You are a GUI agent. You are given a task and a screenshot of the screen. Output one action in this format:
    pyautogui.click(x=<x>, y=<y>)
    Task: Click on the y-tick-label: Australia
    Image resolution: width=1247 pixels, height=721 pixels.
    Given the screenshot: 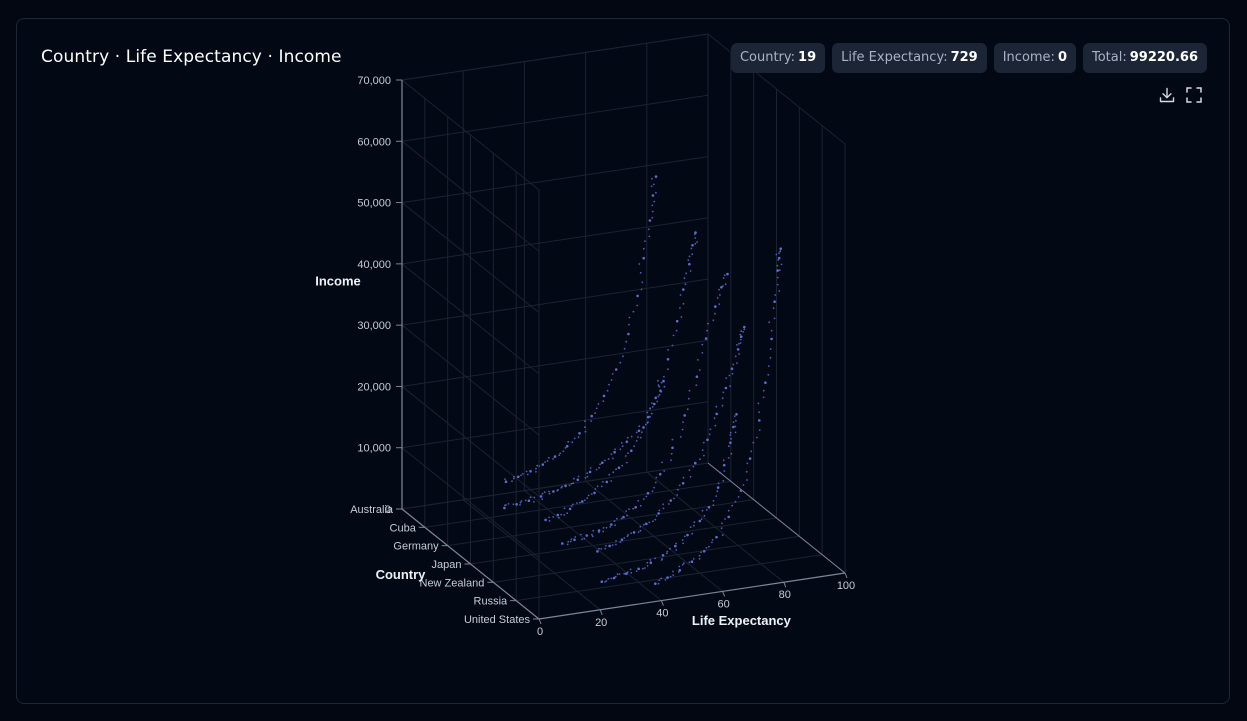 What is the action you would take?
    pyautogui.click(x=372, y=510)
    